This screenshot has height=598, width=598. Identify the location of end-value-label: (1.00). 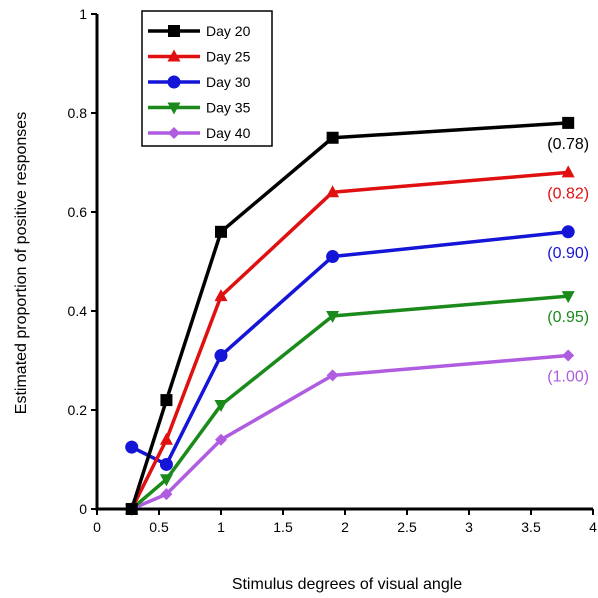
(568, 377).